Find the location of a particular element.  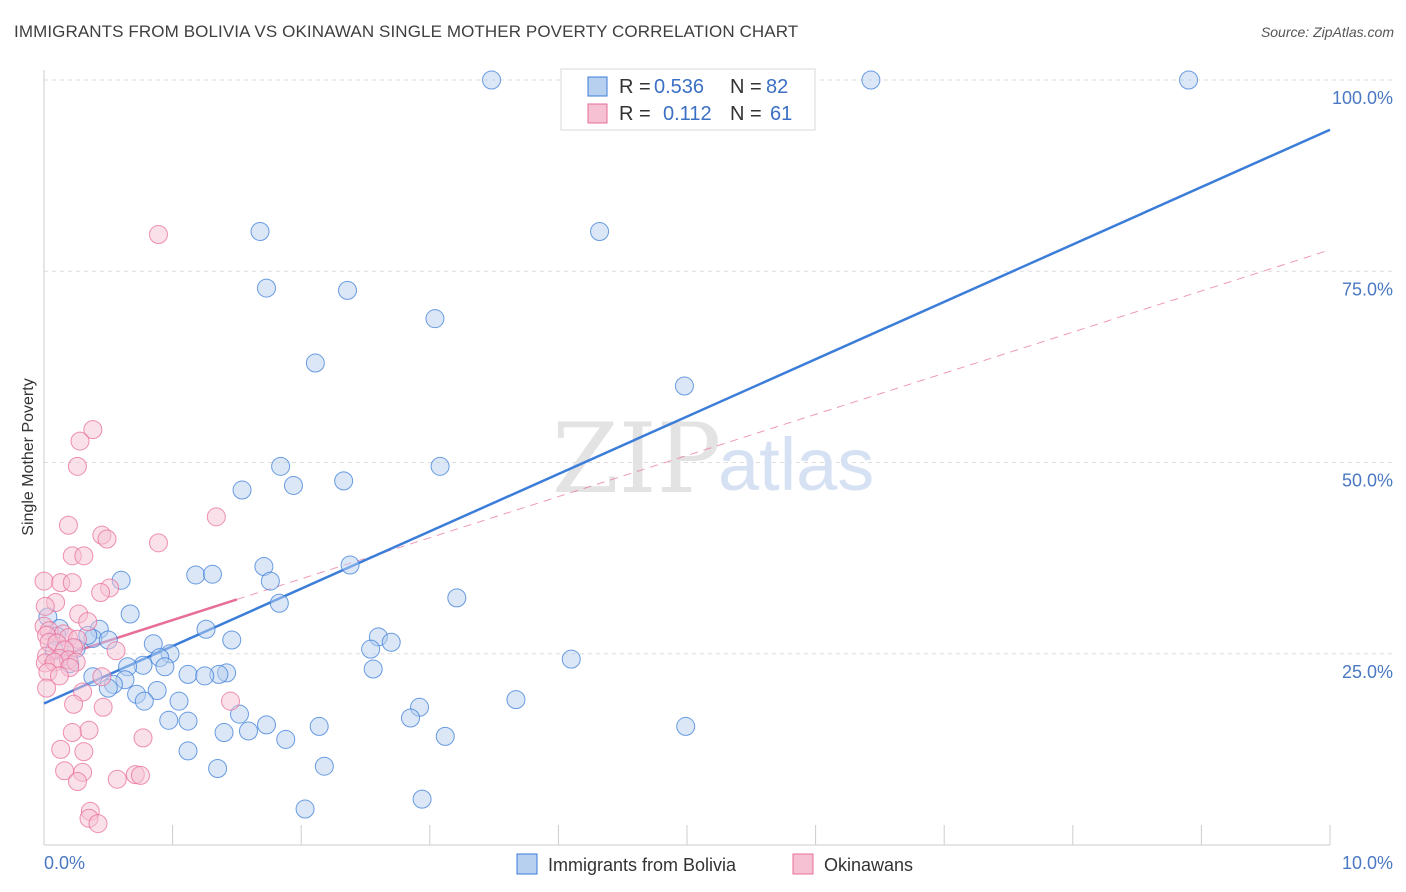

legend-n-label-2: N = is located at coordinates (746, 114).